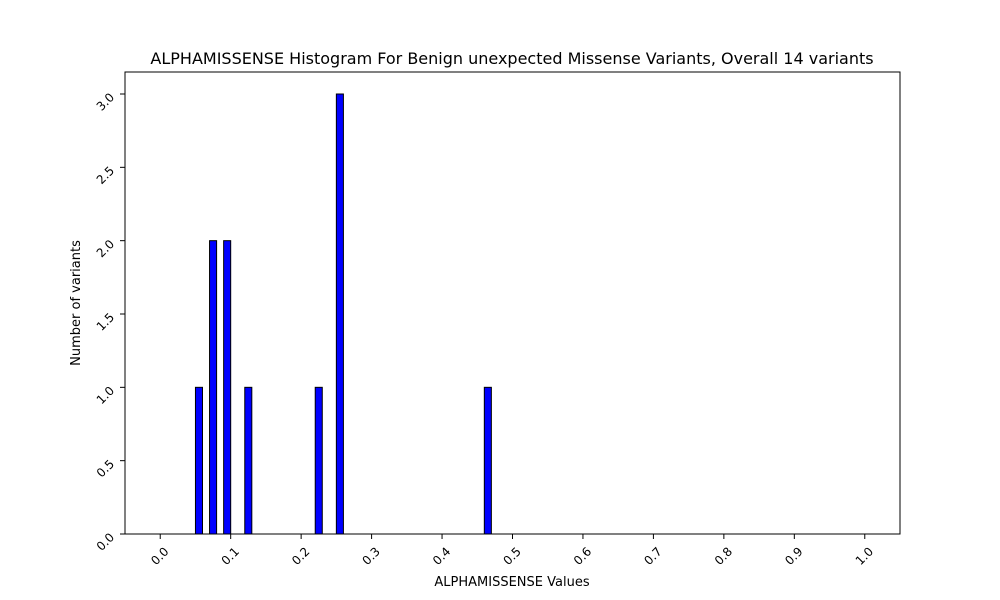  I want to click on x-tick-label: 0.5, so click(511, 555).